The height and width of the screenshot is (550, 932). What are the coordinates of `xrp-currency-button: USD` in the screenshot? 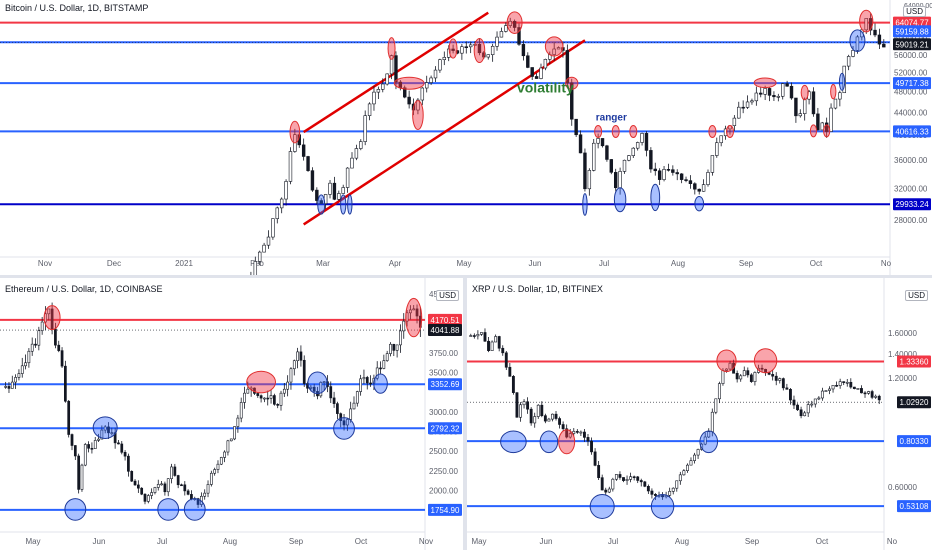 It's located at (916, 295).